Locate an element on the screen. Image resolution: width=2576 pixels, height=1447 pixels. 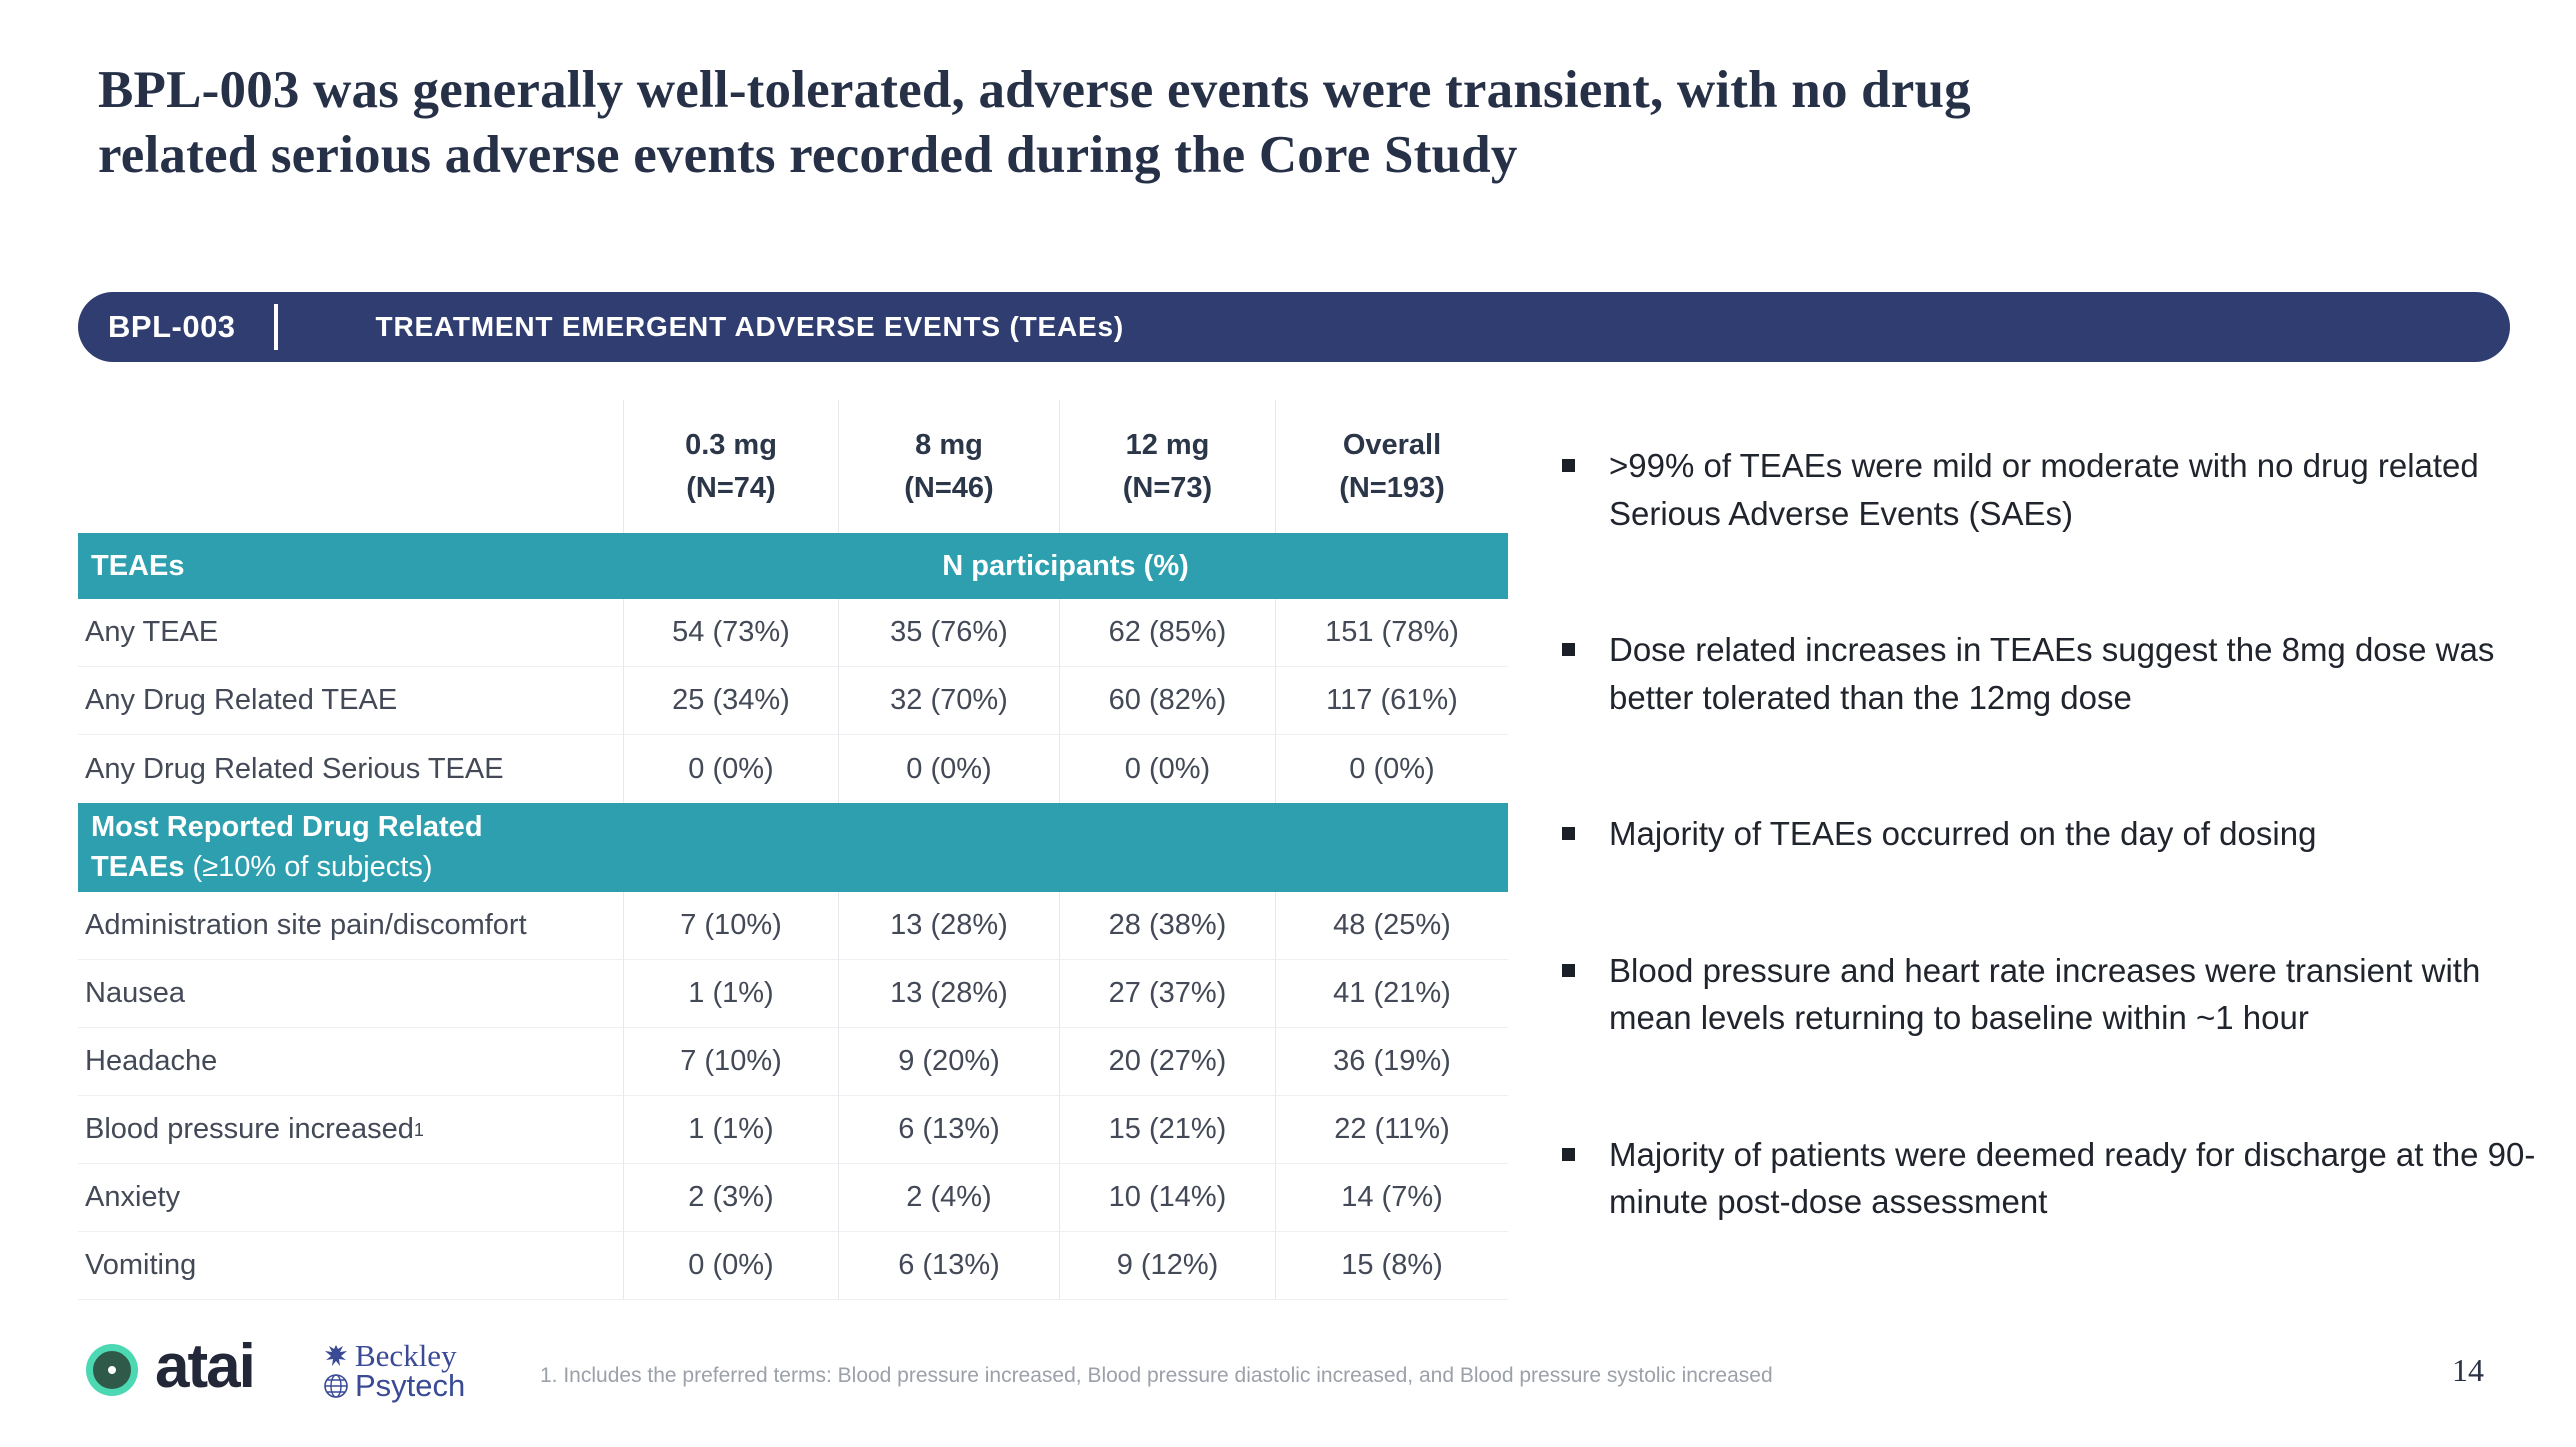
table-cell: 27 (37%) is located at coordinates (1167, 994).